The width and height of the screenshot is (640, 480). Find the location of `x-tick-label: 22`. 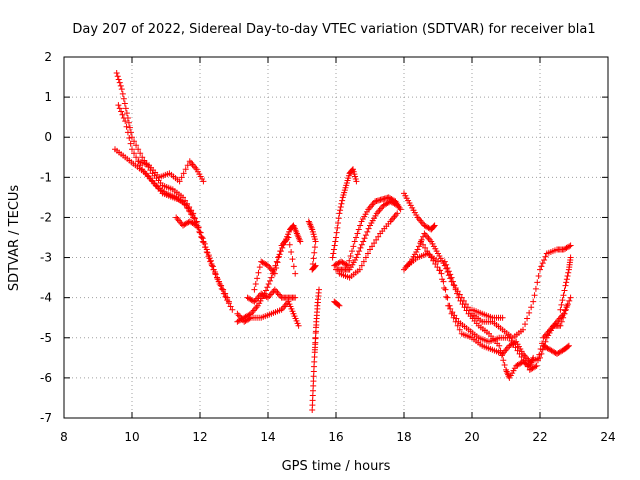

x-tick-label: 22 is located at coordinates (539, 437).